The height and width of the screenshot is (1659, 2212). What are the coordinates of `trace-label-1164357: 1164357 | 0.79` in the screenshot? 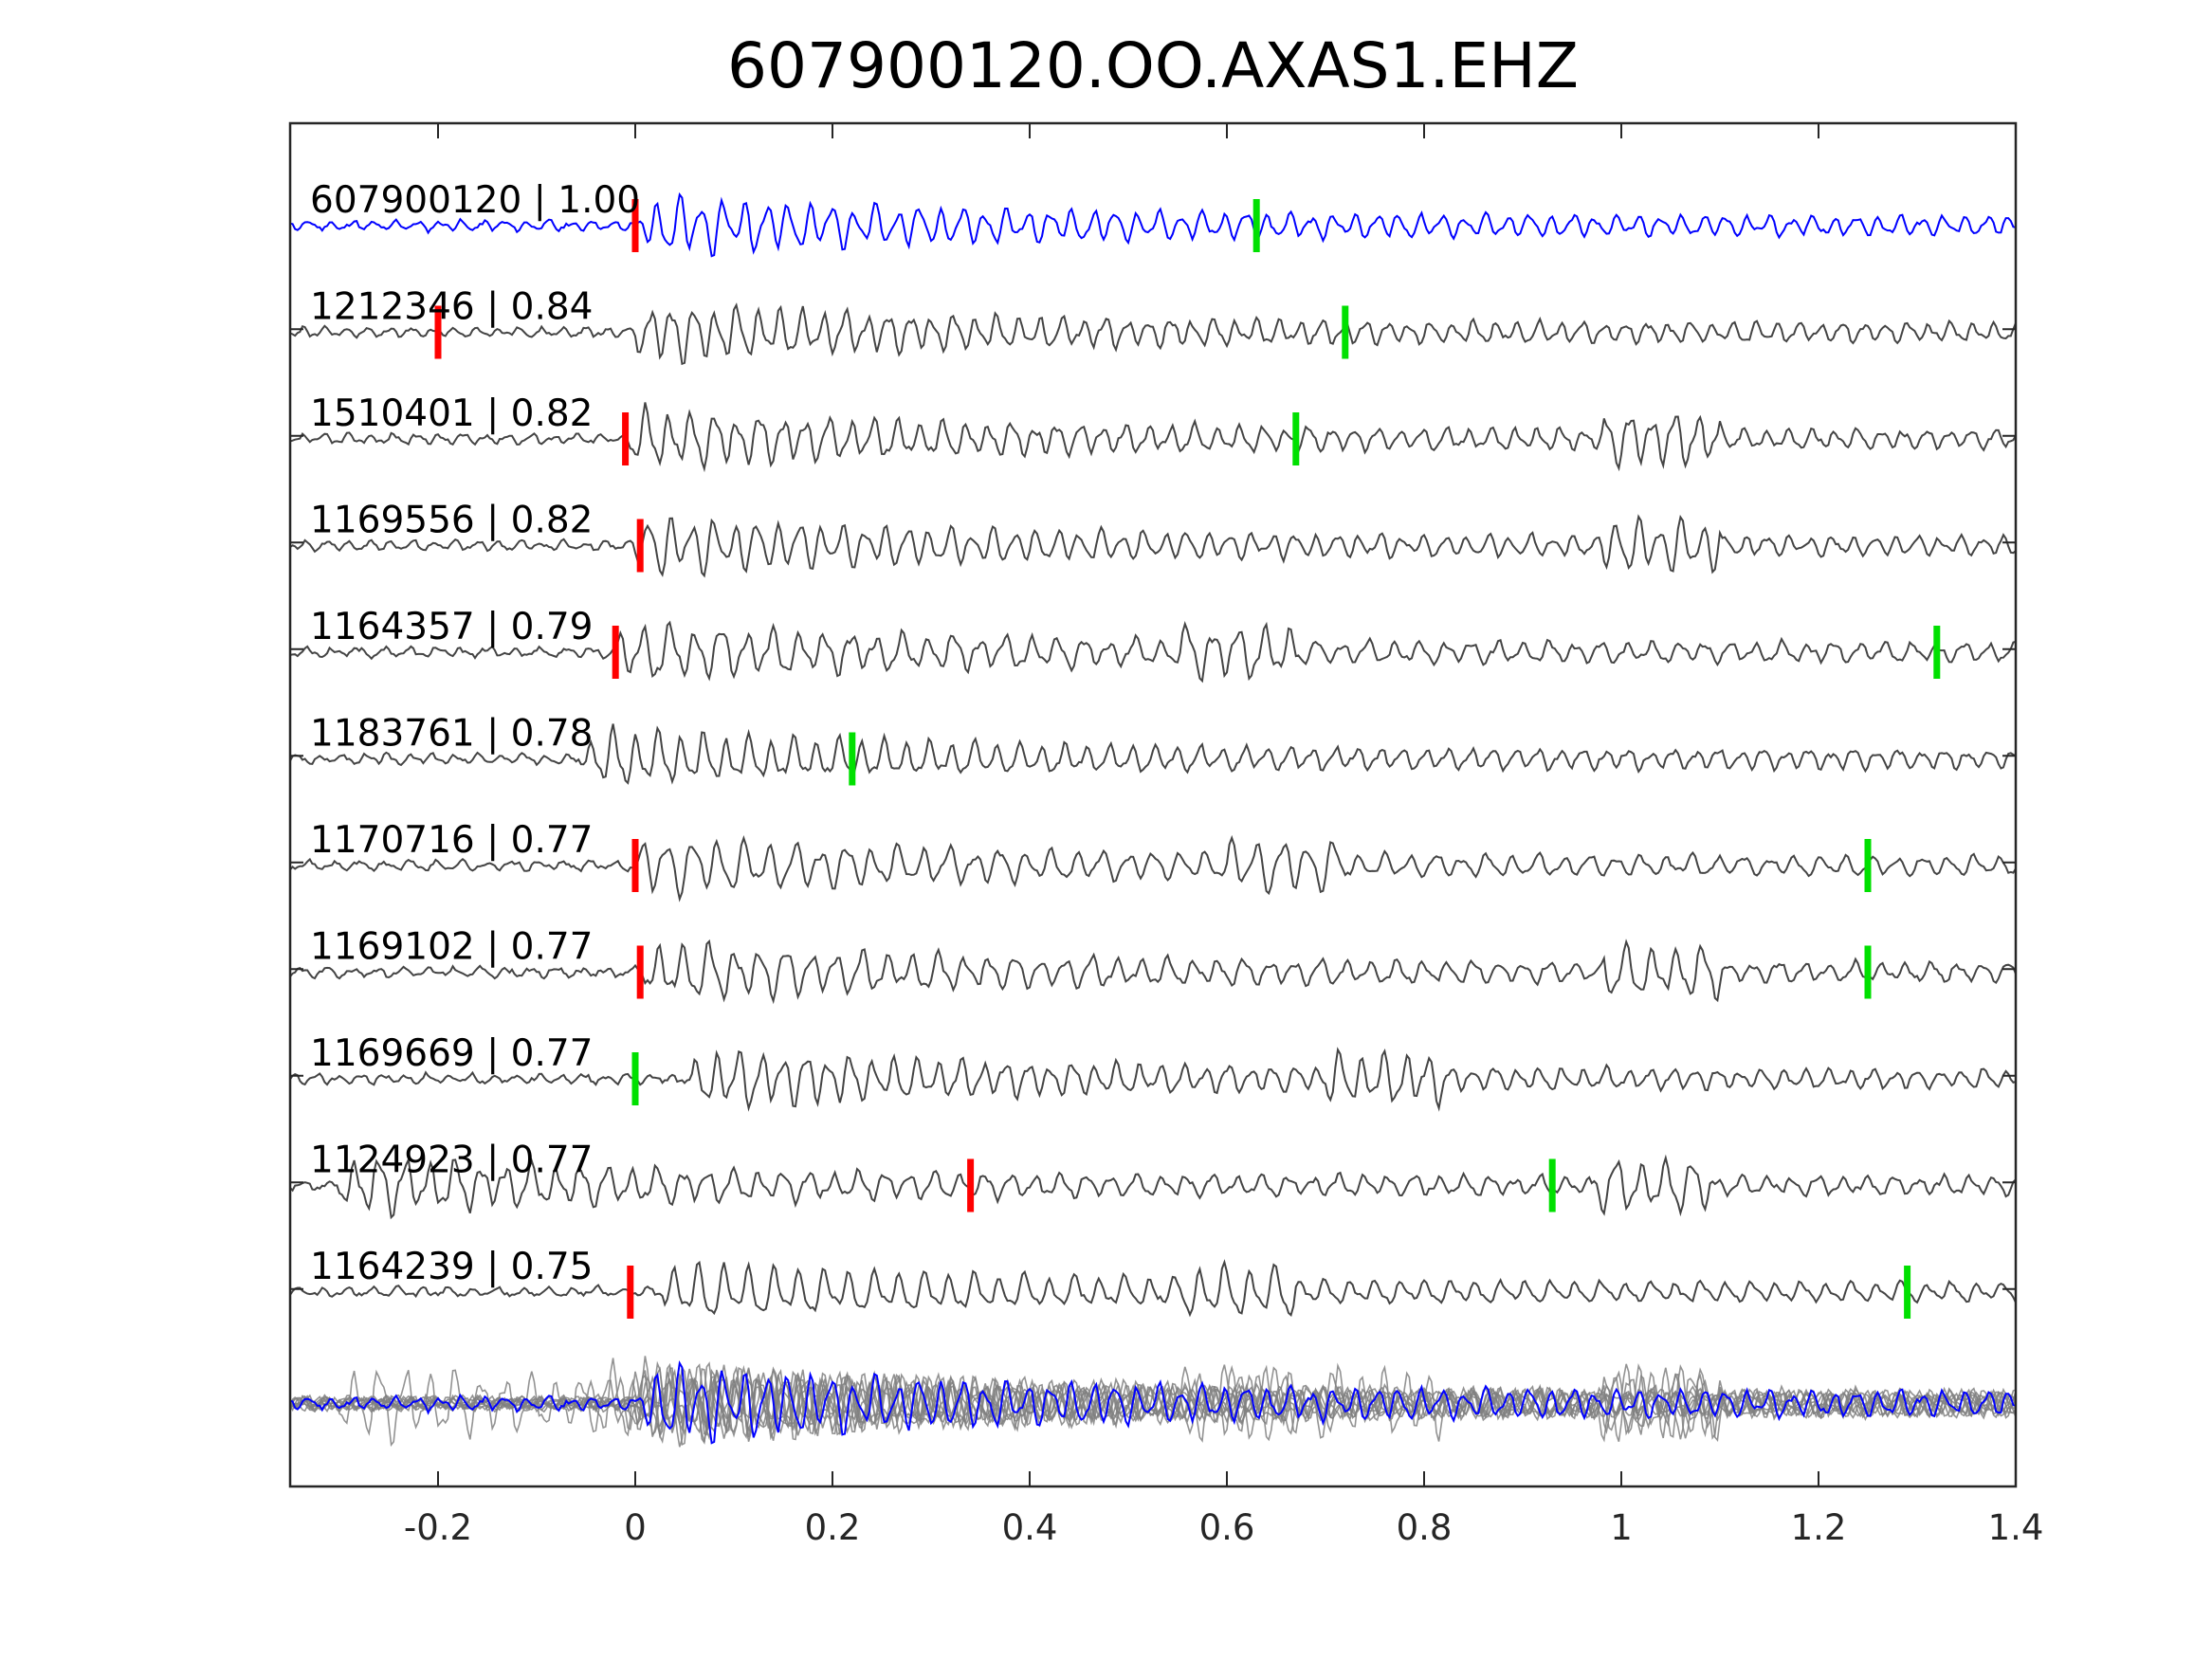 It's located at (451, 627).